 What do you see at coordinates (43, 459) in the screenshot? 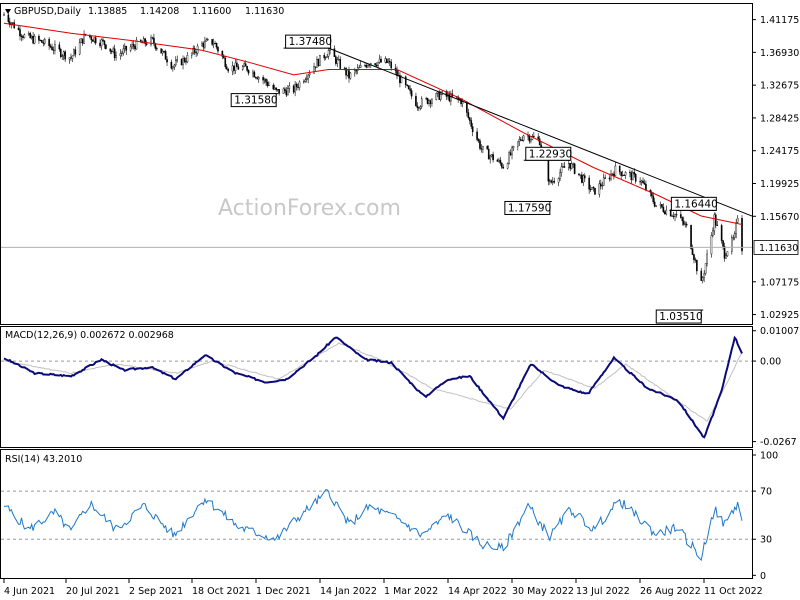
I see `rsi-label: RSI(14) 43.2010` at bounding box center [43, 459].